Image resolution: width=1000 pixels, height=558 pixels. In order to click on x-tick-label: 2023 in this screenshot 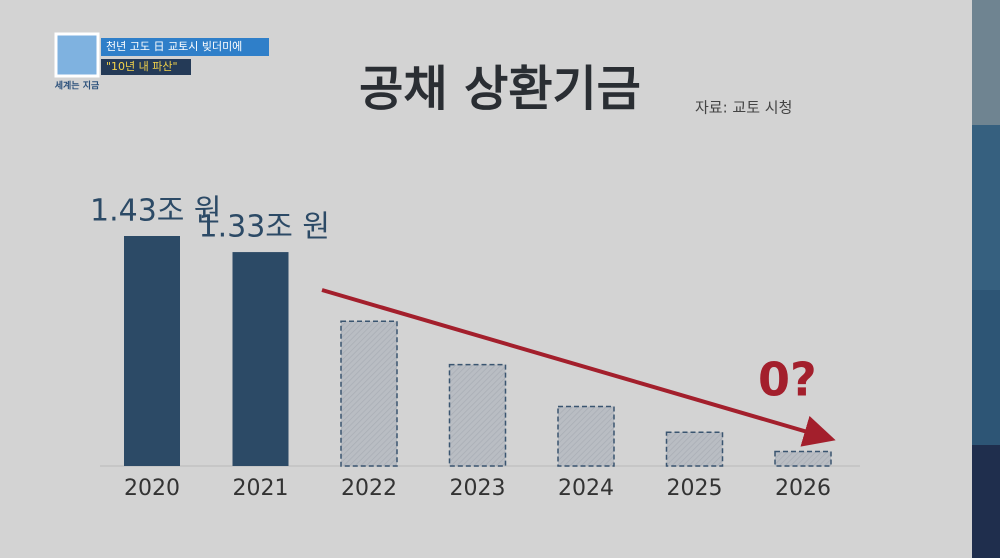, I will do `click(478, 488)`.